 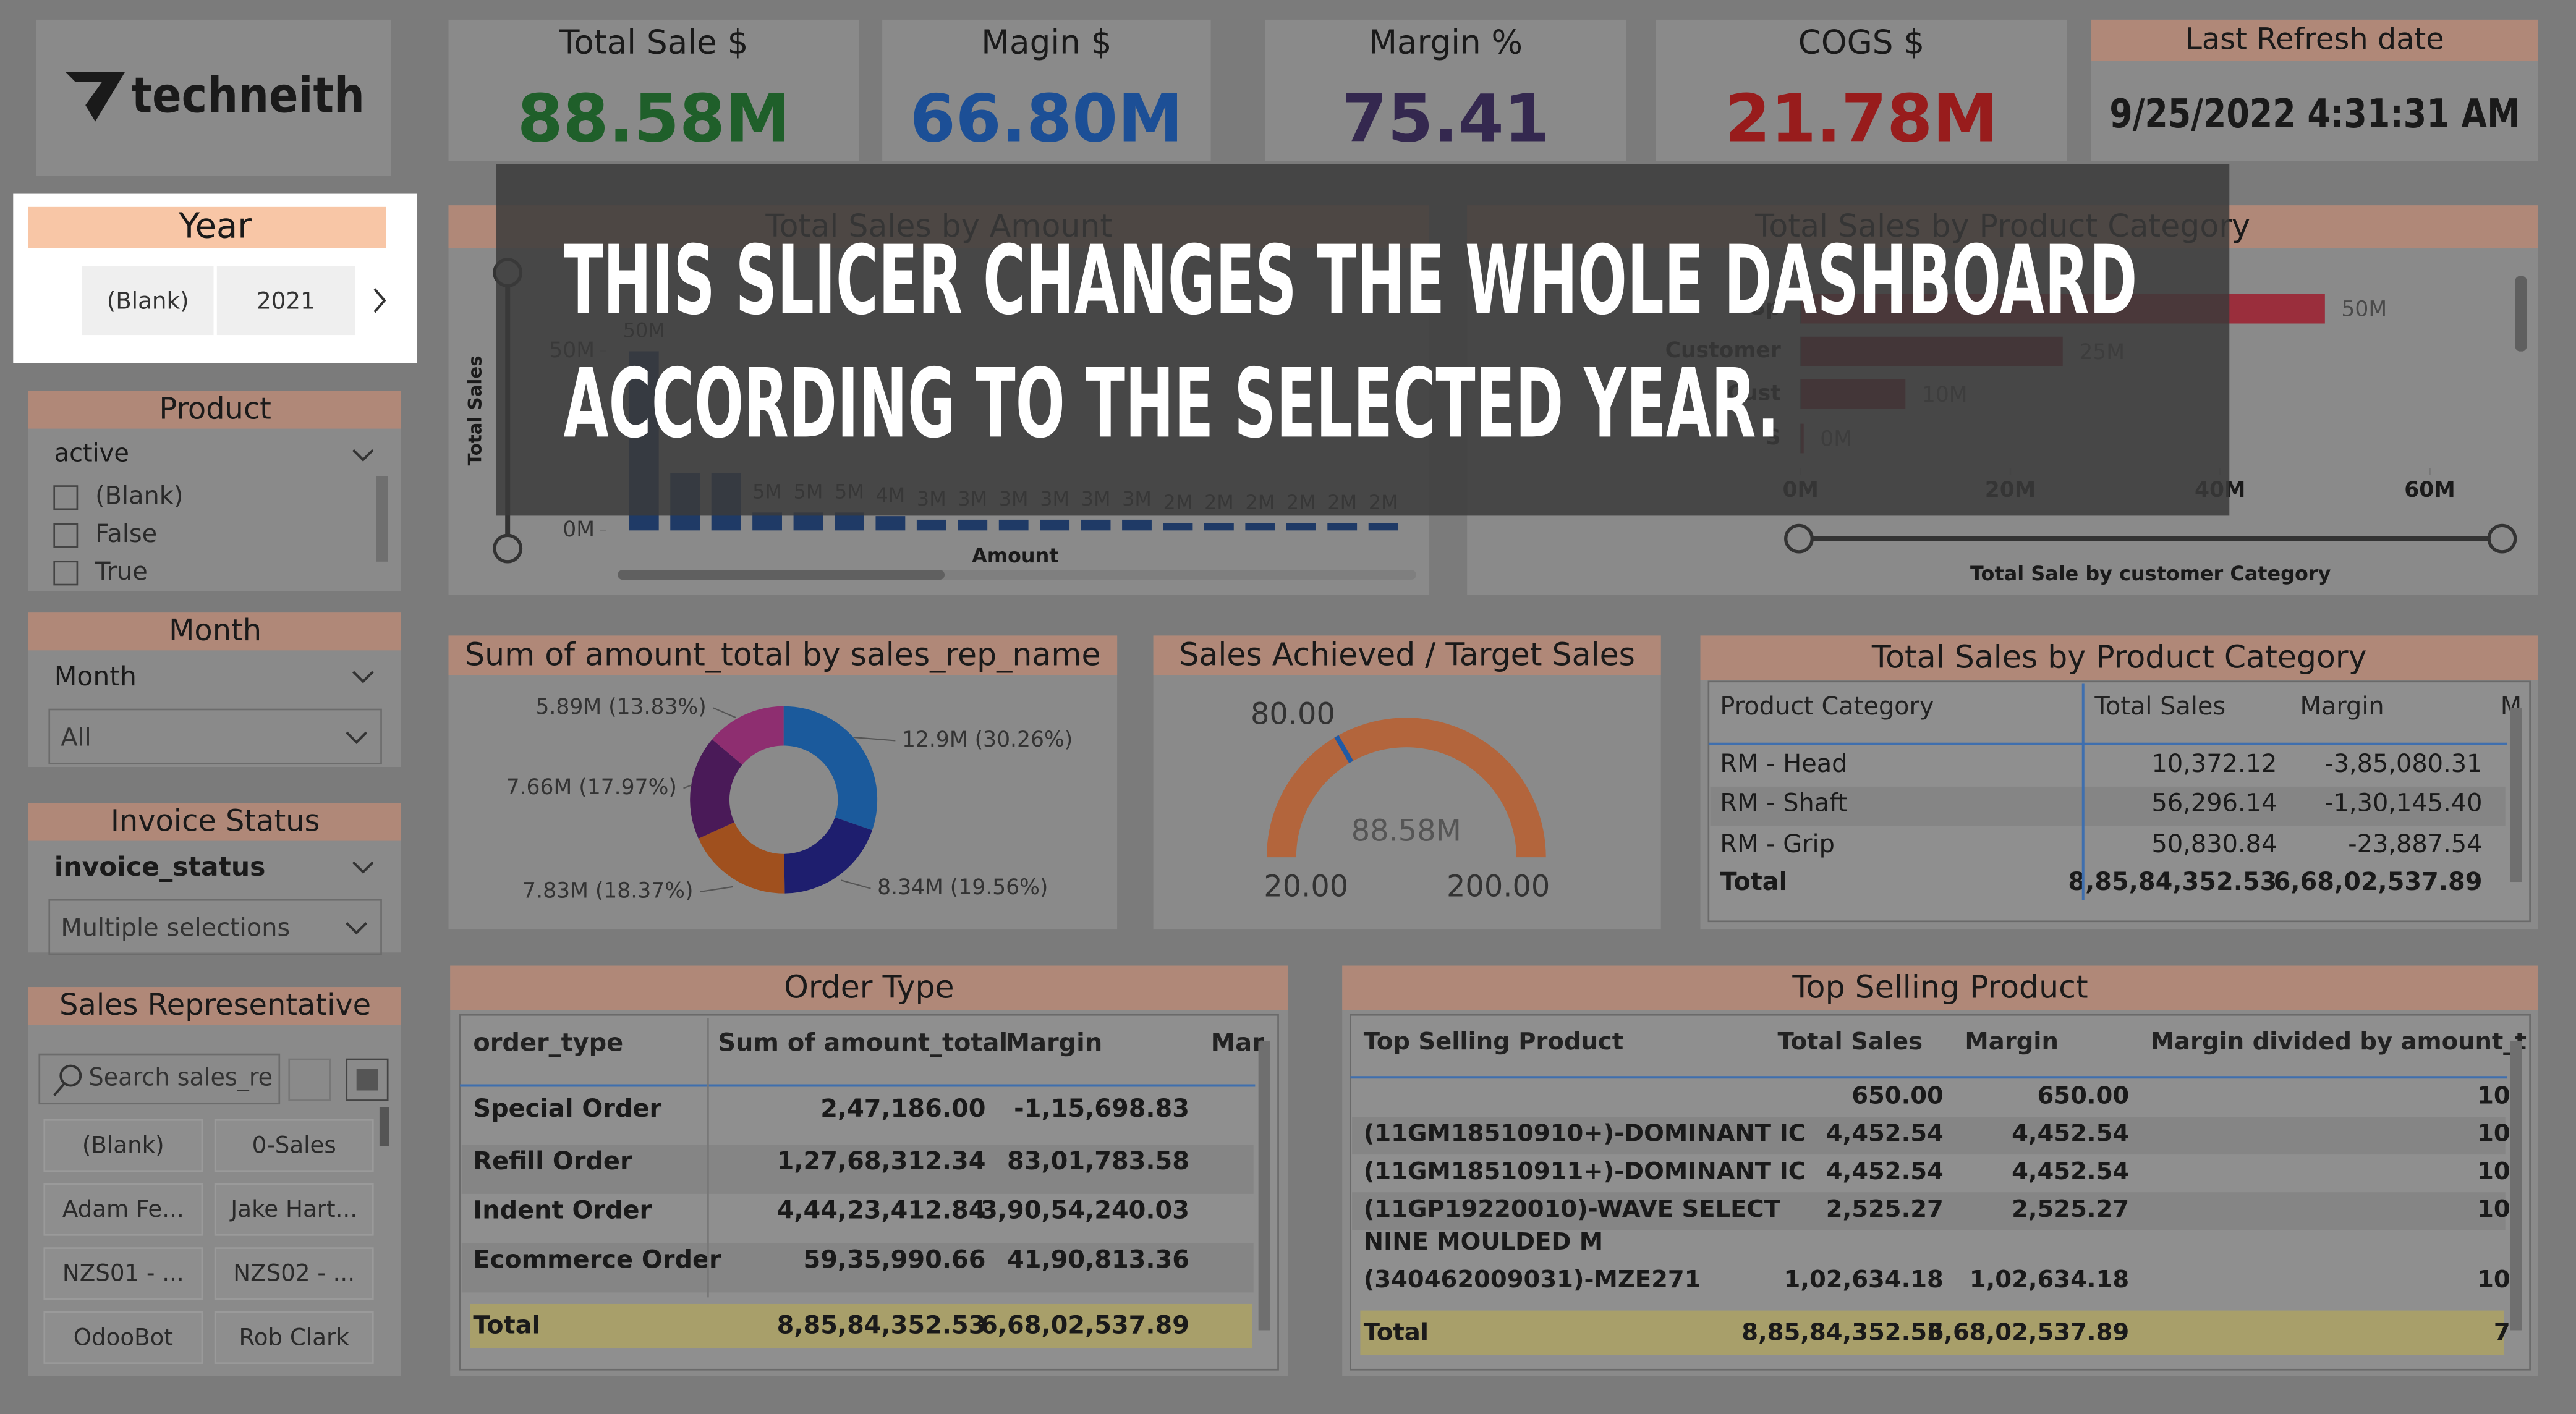 I want to click on cell: RM - Head, so click(x=1783, y=764).